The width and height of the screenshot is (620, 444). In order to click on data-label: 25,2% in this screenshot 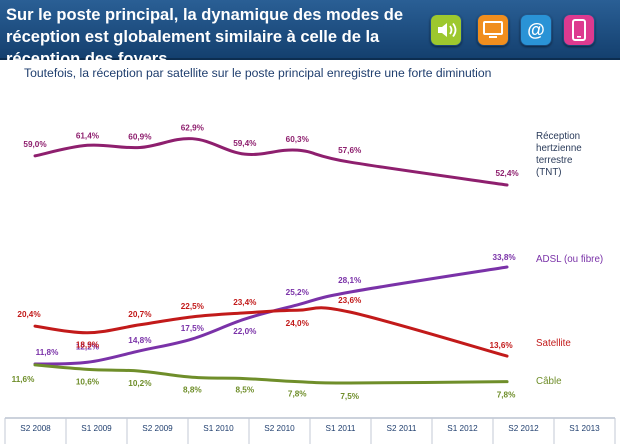, I will do `click(298, 292)`.